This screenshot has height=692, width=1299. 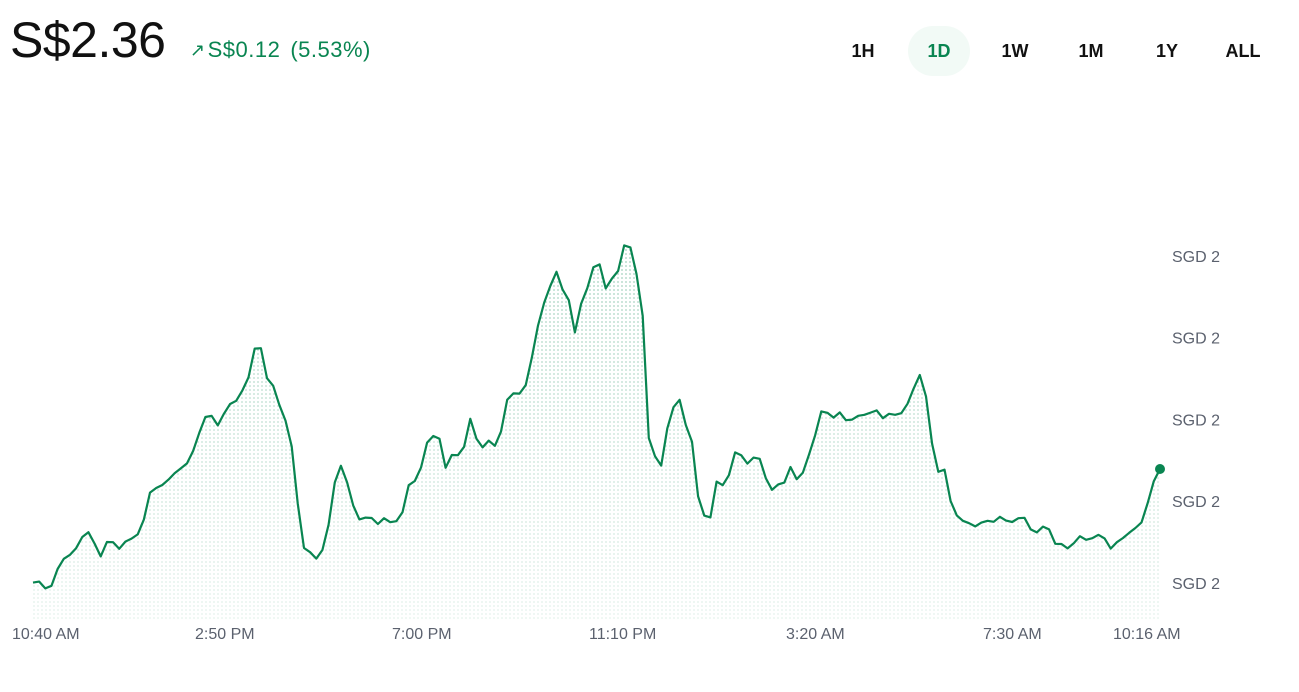 What do you see at coordinates (422, 634) in the screenshot?
I see `x-tick-label: 7:00 PM` at bounding box center [422, 634].